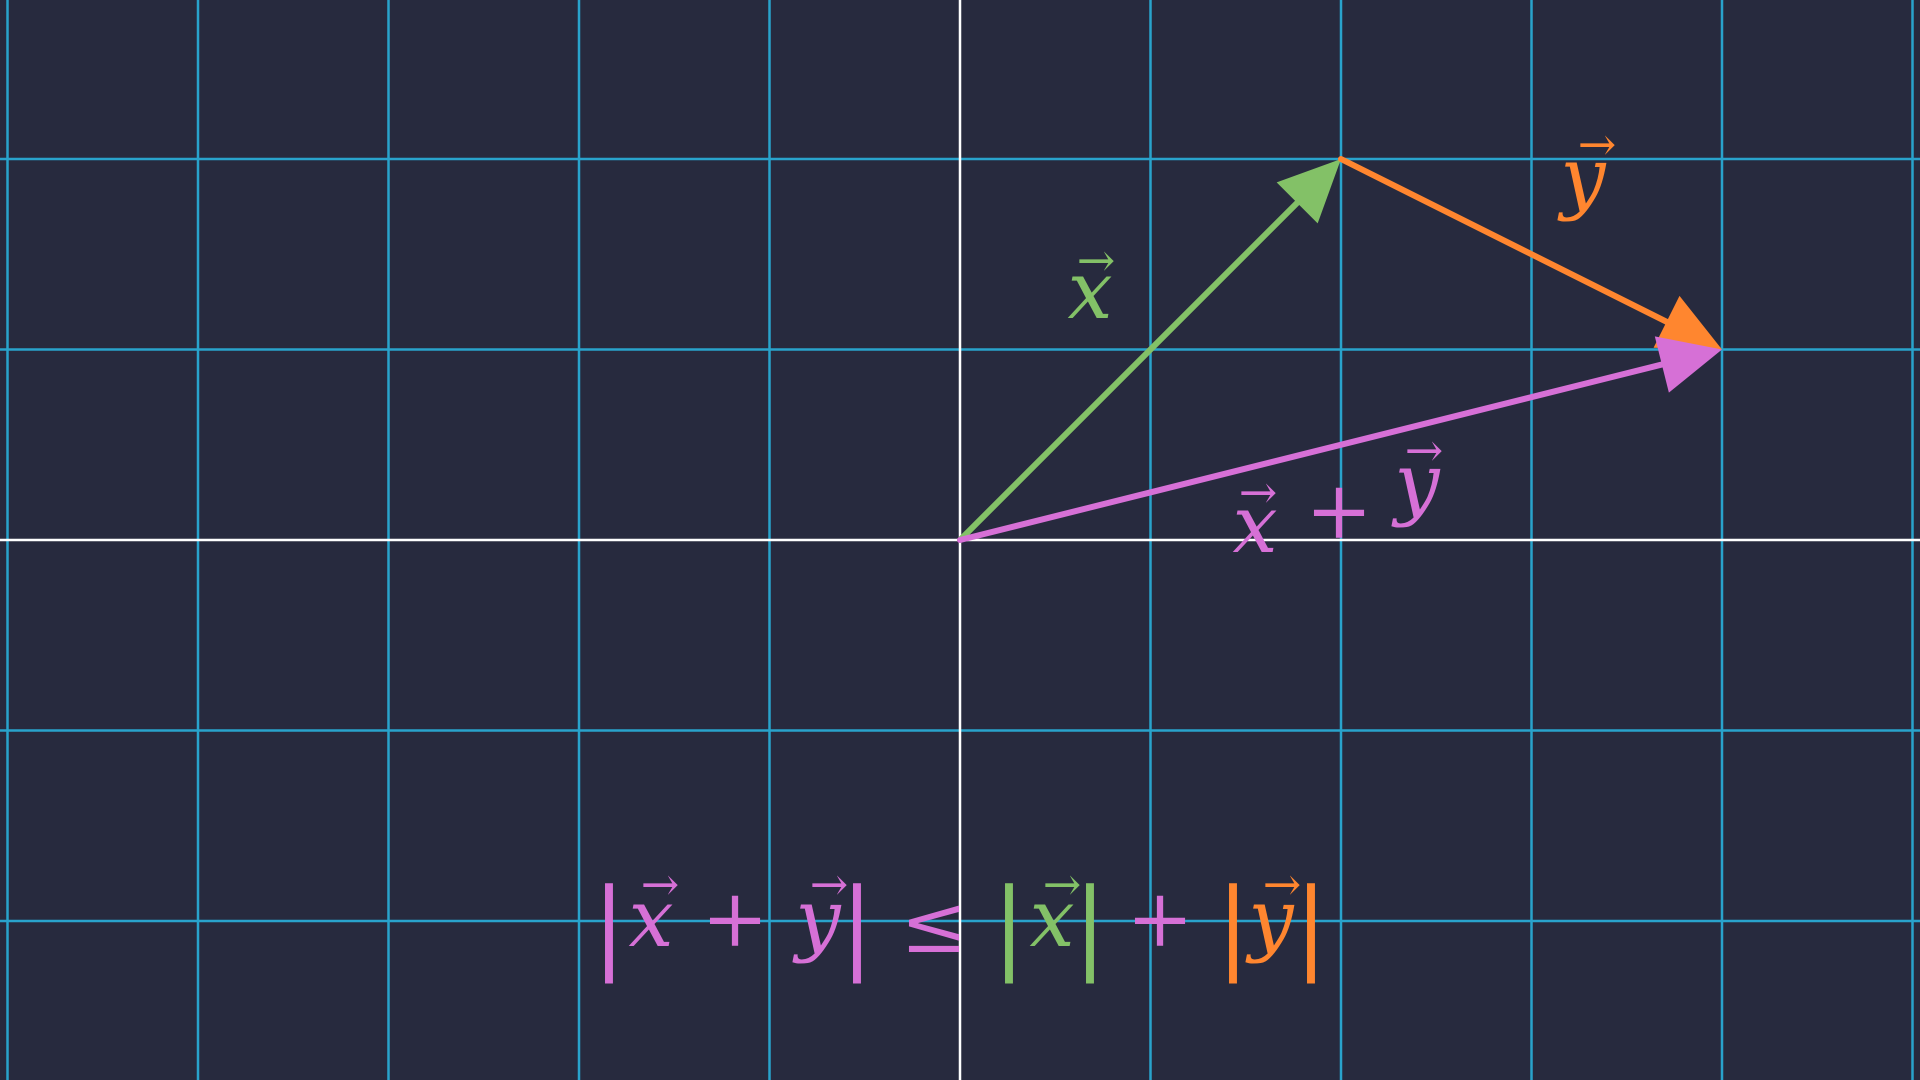 The width and height of the screenshot is (1920, 1080). I want to click on vector-x, so click(1149, 351).